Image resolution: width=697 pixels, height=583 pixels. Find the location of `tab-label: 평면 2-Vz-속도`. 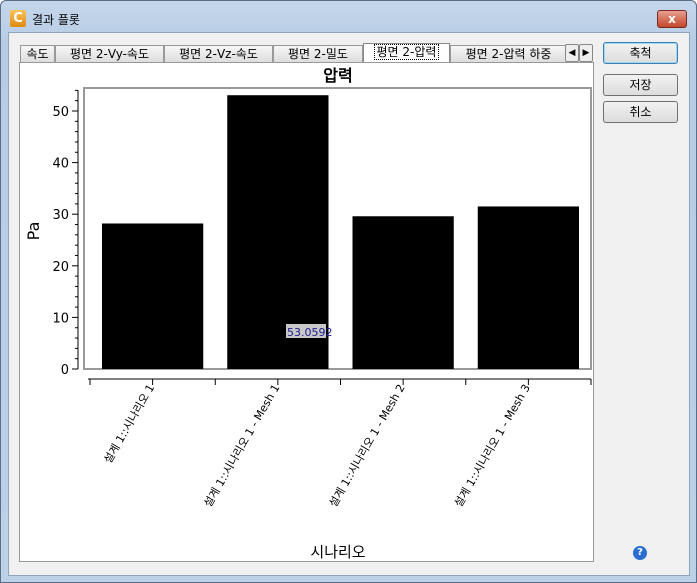

tab-label: 평면 2-Vz-속도 is located at coordinates (218, 54).